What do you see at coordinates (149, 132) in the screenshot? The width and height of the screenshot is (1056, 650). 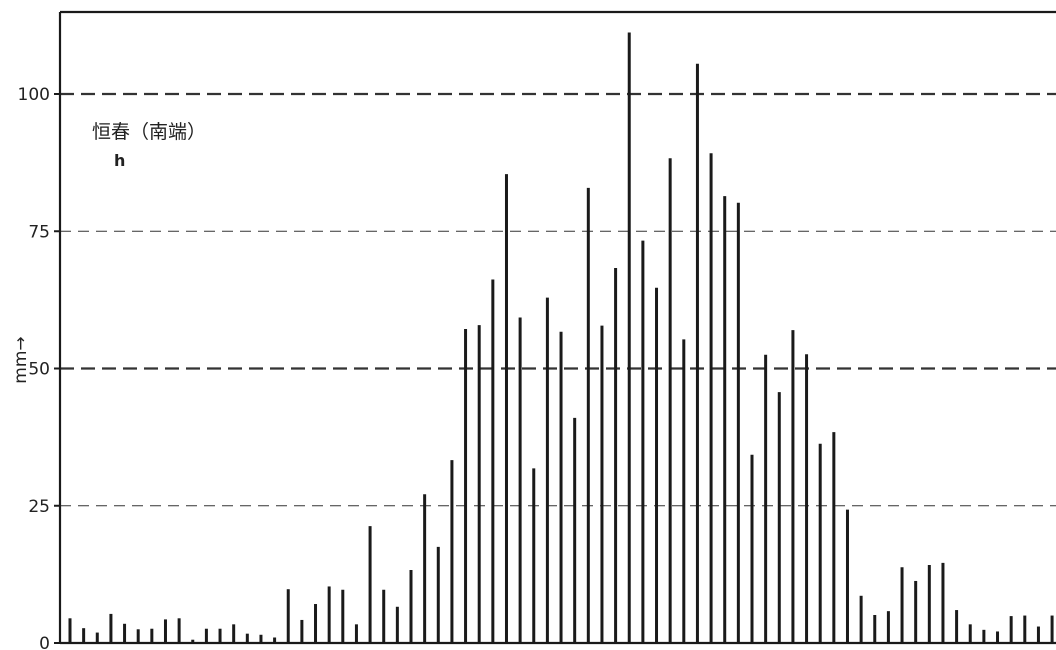 I see `station-annotation: 恒春（南端）` at bounding box center [149, 132].